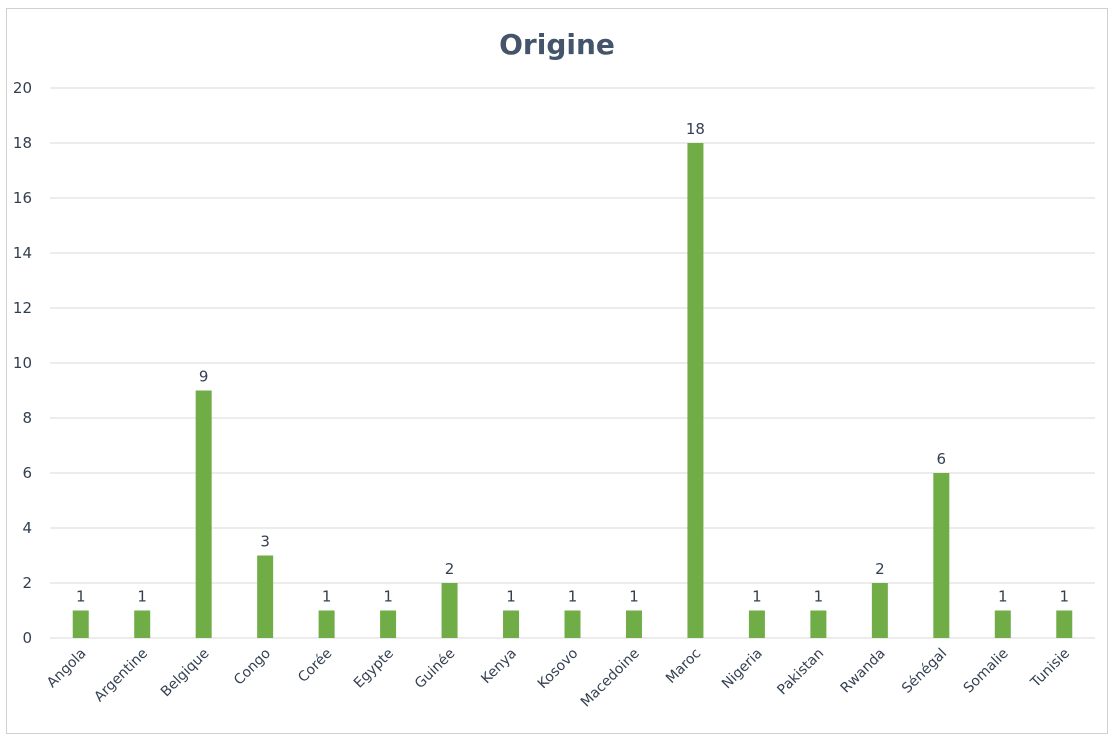  I want to click on data-label-14: 6, so click(942, 459).